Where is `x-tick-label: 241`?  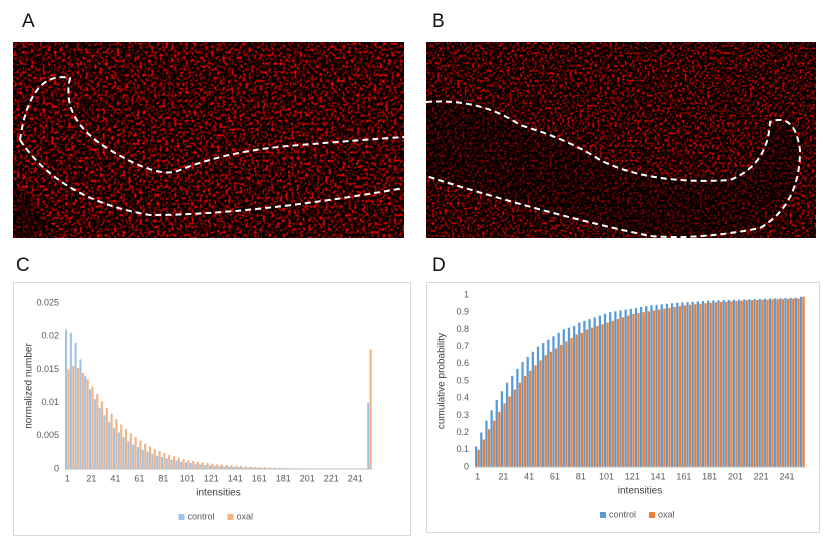
x-tick-label: 241 is located at coordinates (786, 476).